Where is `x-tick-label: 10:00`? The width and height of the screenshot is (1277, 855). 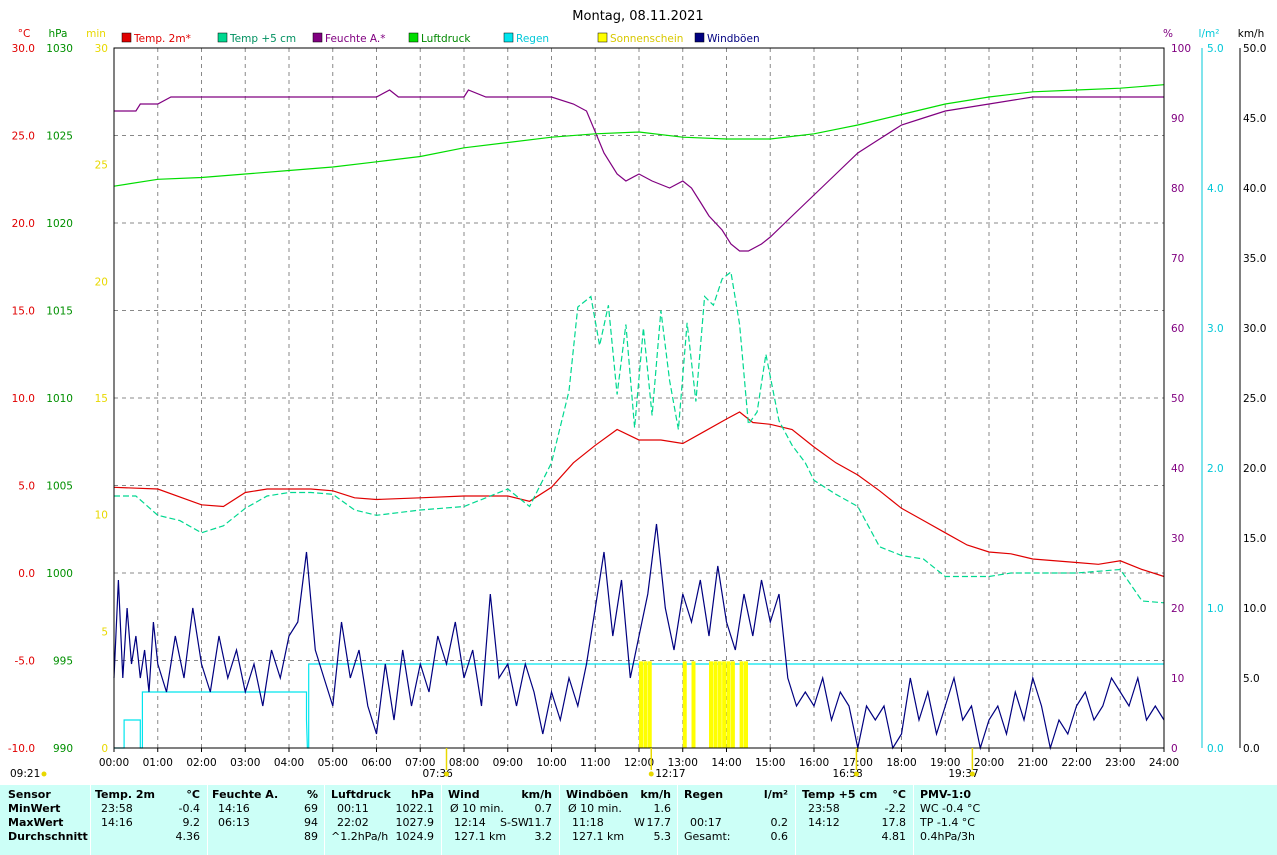 x-tick-label: 10:00 is located at coordinates (551, 763).